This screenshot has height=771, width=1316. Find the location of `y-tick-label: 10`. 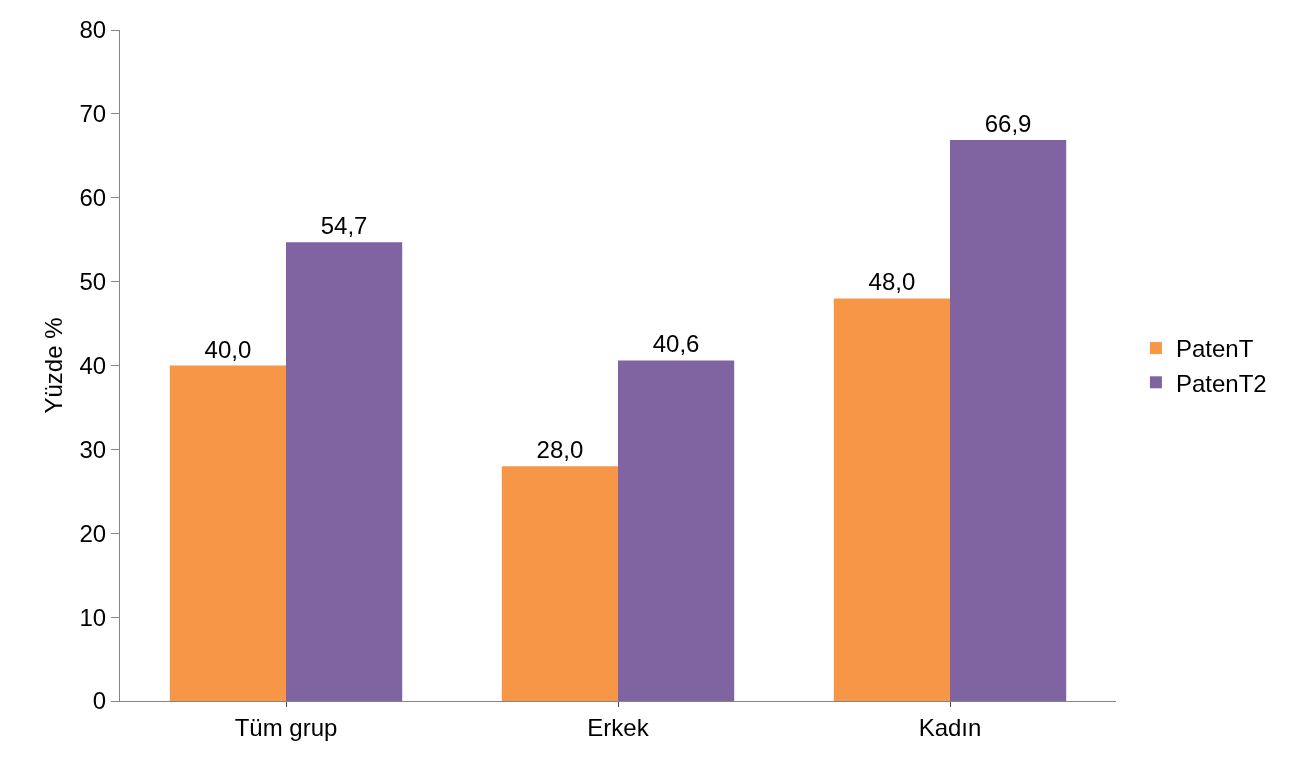

y-tick-label: 10 is located at coordinates (93, 617).